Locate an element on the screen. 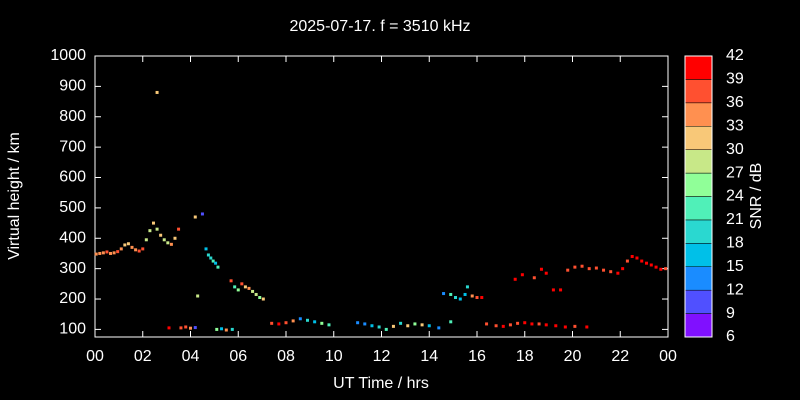 Image resolution: width=800 pixels, height=400 pixels. y-tick-label: 200 is located at coordinates (72, 298).